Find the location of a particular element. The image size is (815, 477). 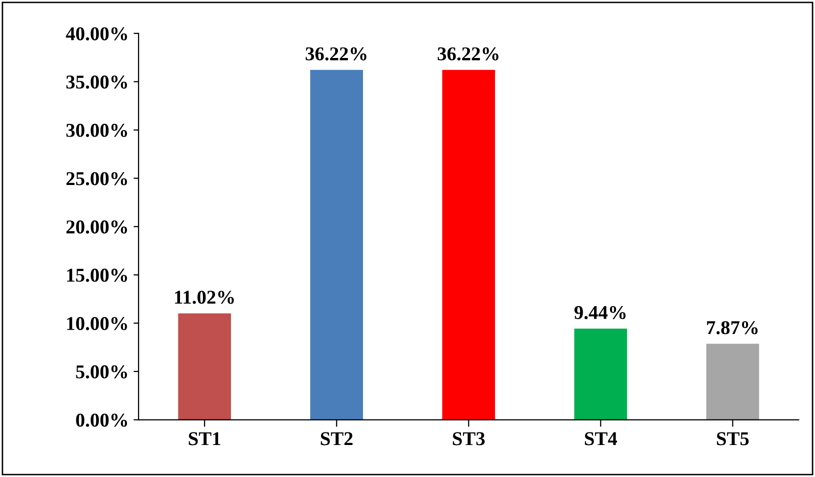

y-tick-label: 35.00% is located at coordinates (97, 82).